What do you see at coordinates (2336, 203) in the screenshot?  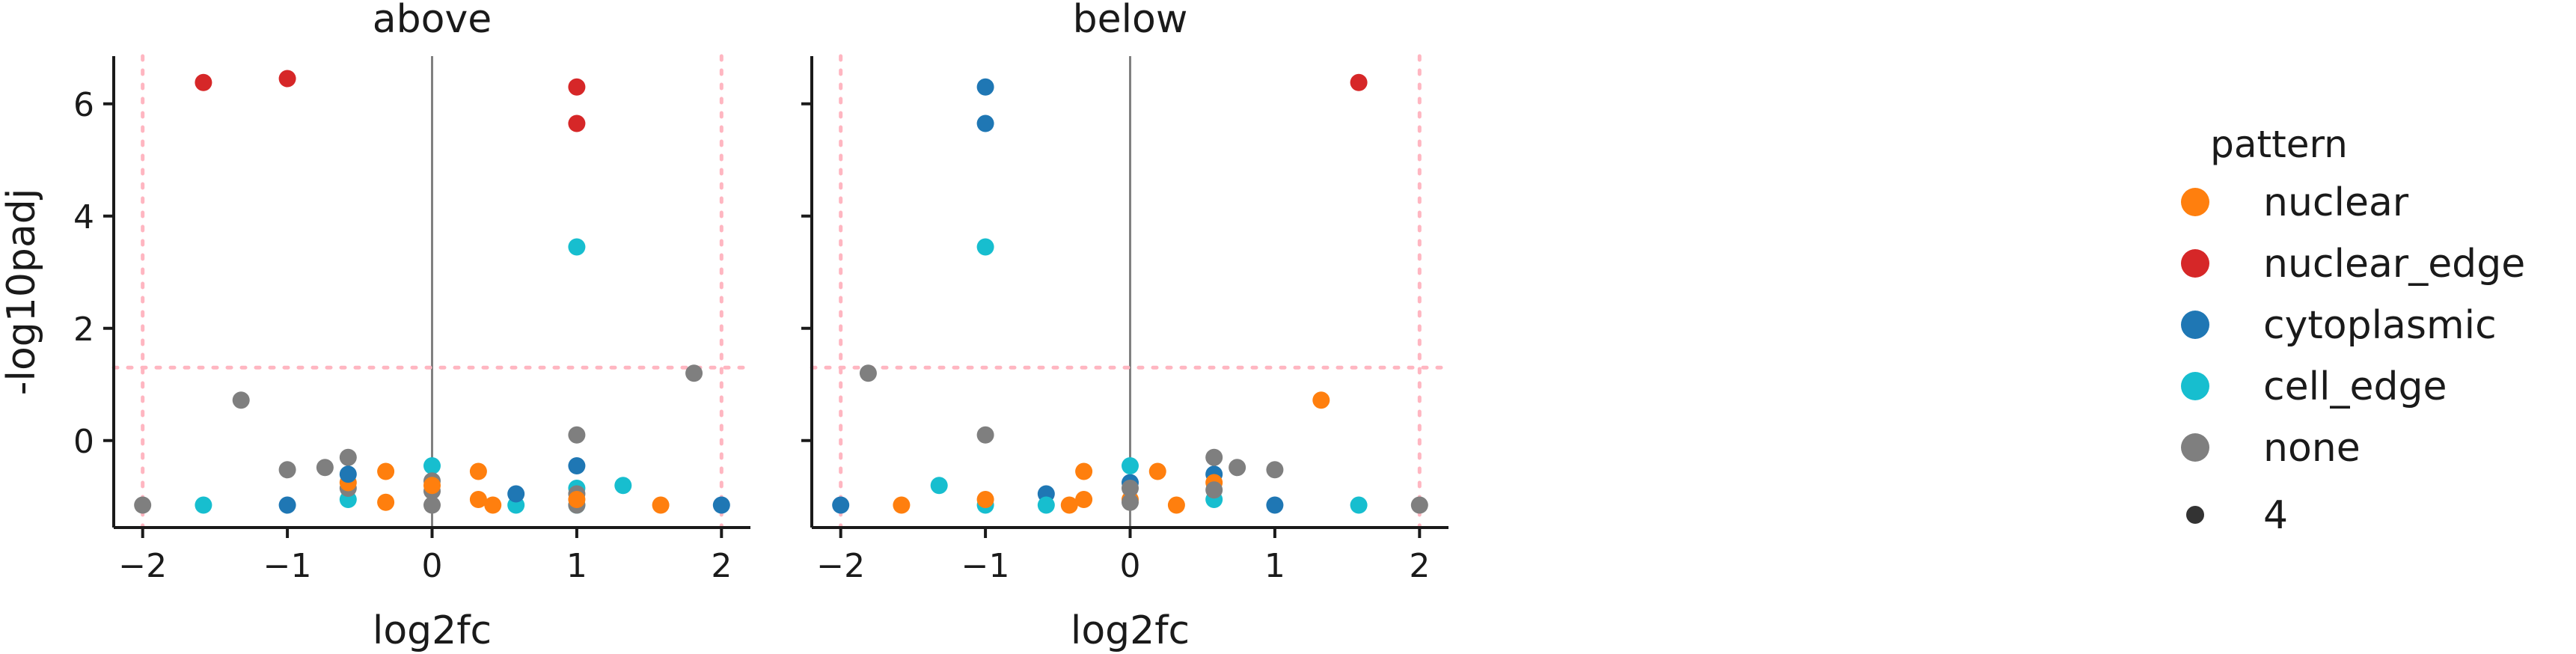 I see `legend-label: nuclear` at bounding box center [2336, 203].